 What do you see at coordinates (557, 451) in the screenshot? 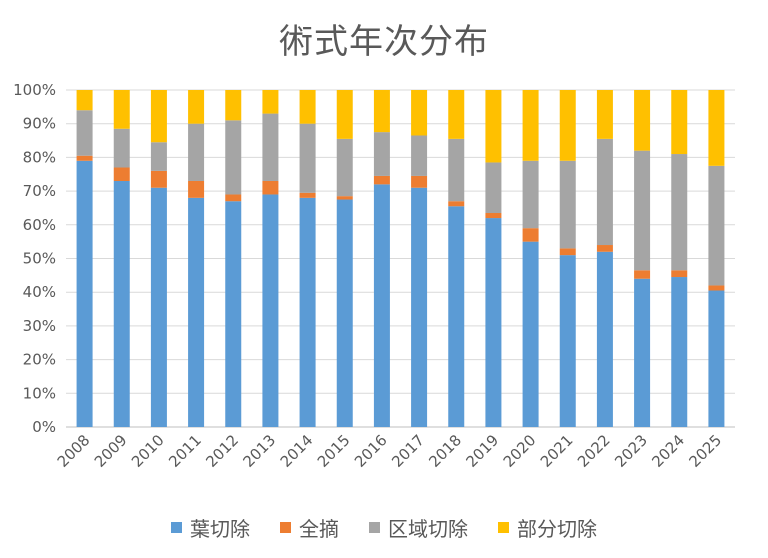
I see `x-tick-label: 2021` at bounding box center [557, 451].